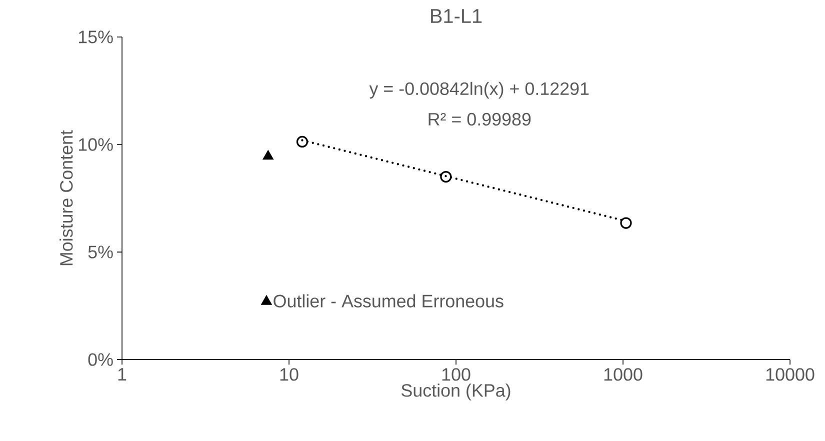 Image resolution: width=825 pixels, height=441 pixels. Describe the element at coordinates (479, 90) in the screenshot. I see `annotation: y = -0.00842ln(x) + 0.12291` at that location.